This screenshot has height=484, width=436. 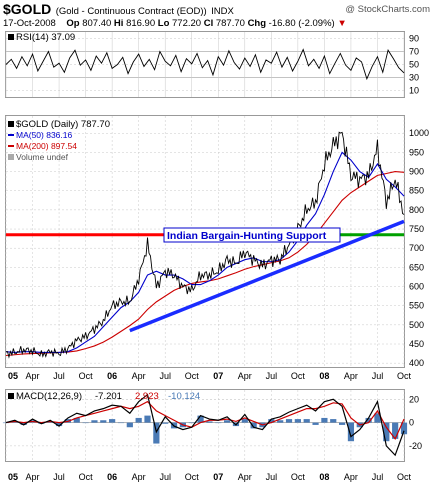 What do you see at coordinates (416, 363) in the screenshot?
I see `price-tick-label: 400` at bounding box center [416, 363].